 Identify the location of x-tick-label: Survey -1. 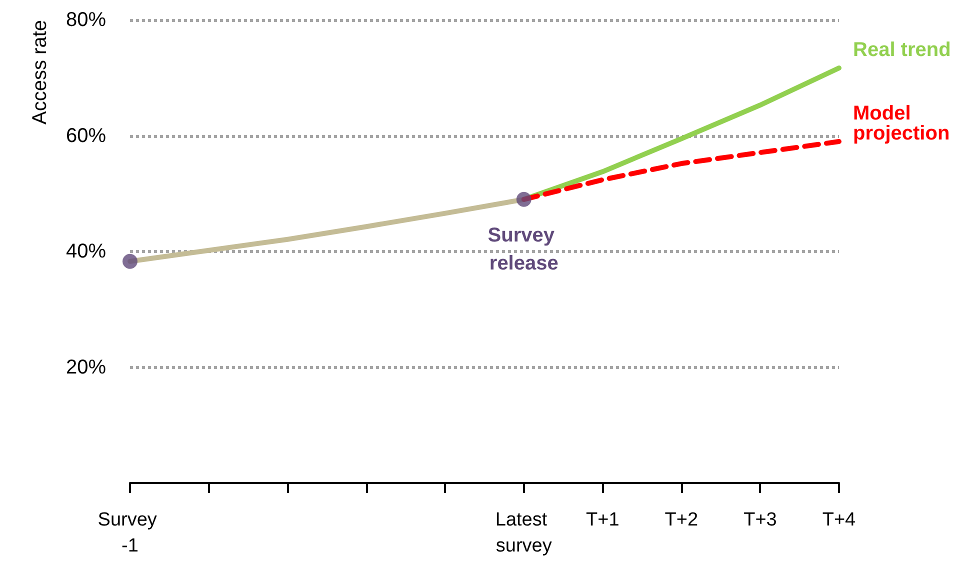
(130, 533).